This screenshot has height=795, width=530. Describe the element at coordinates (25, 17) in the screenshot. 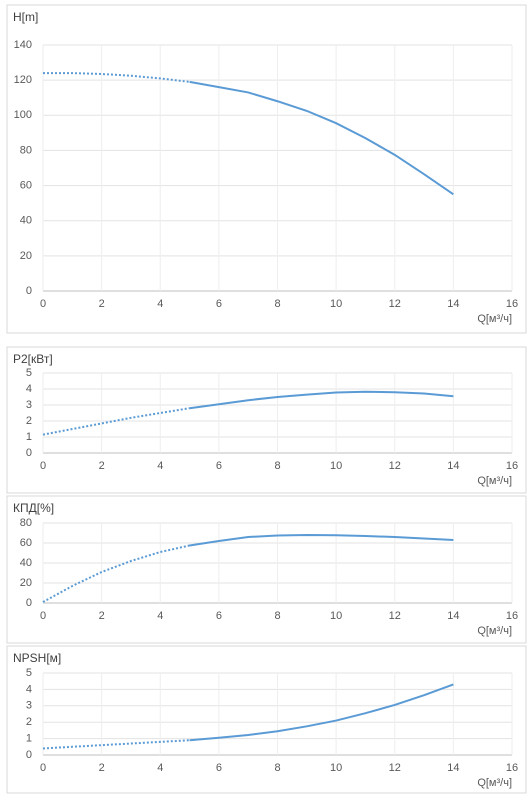

I see `y-axis-title: H[m]` at that location.